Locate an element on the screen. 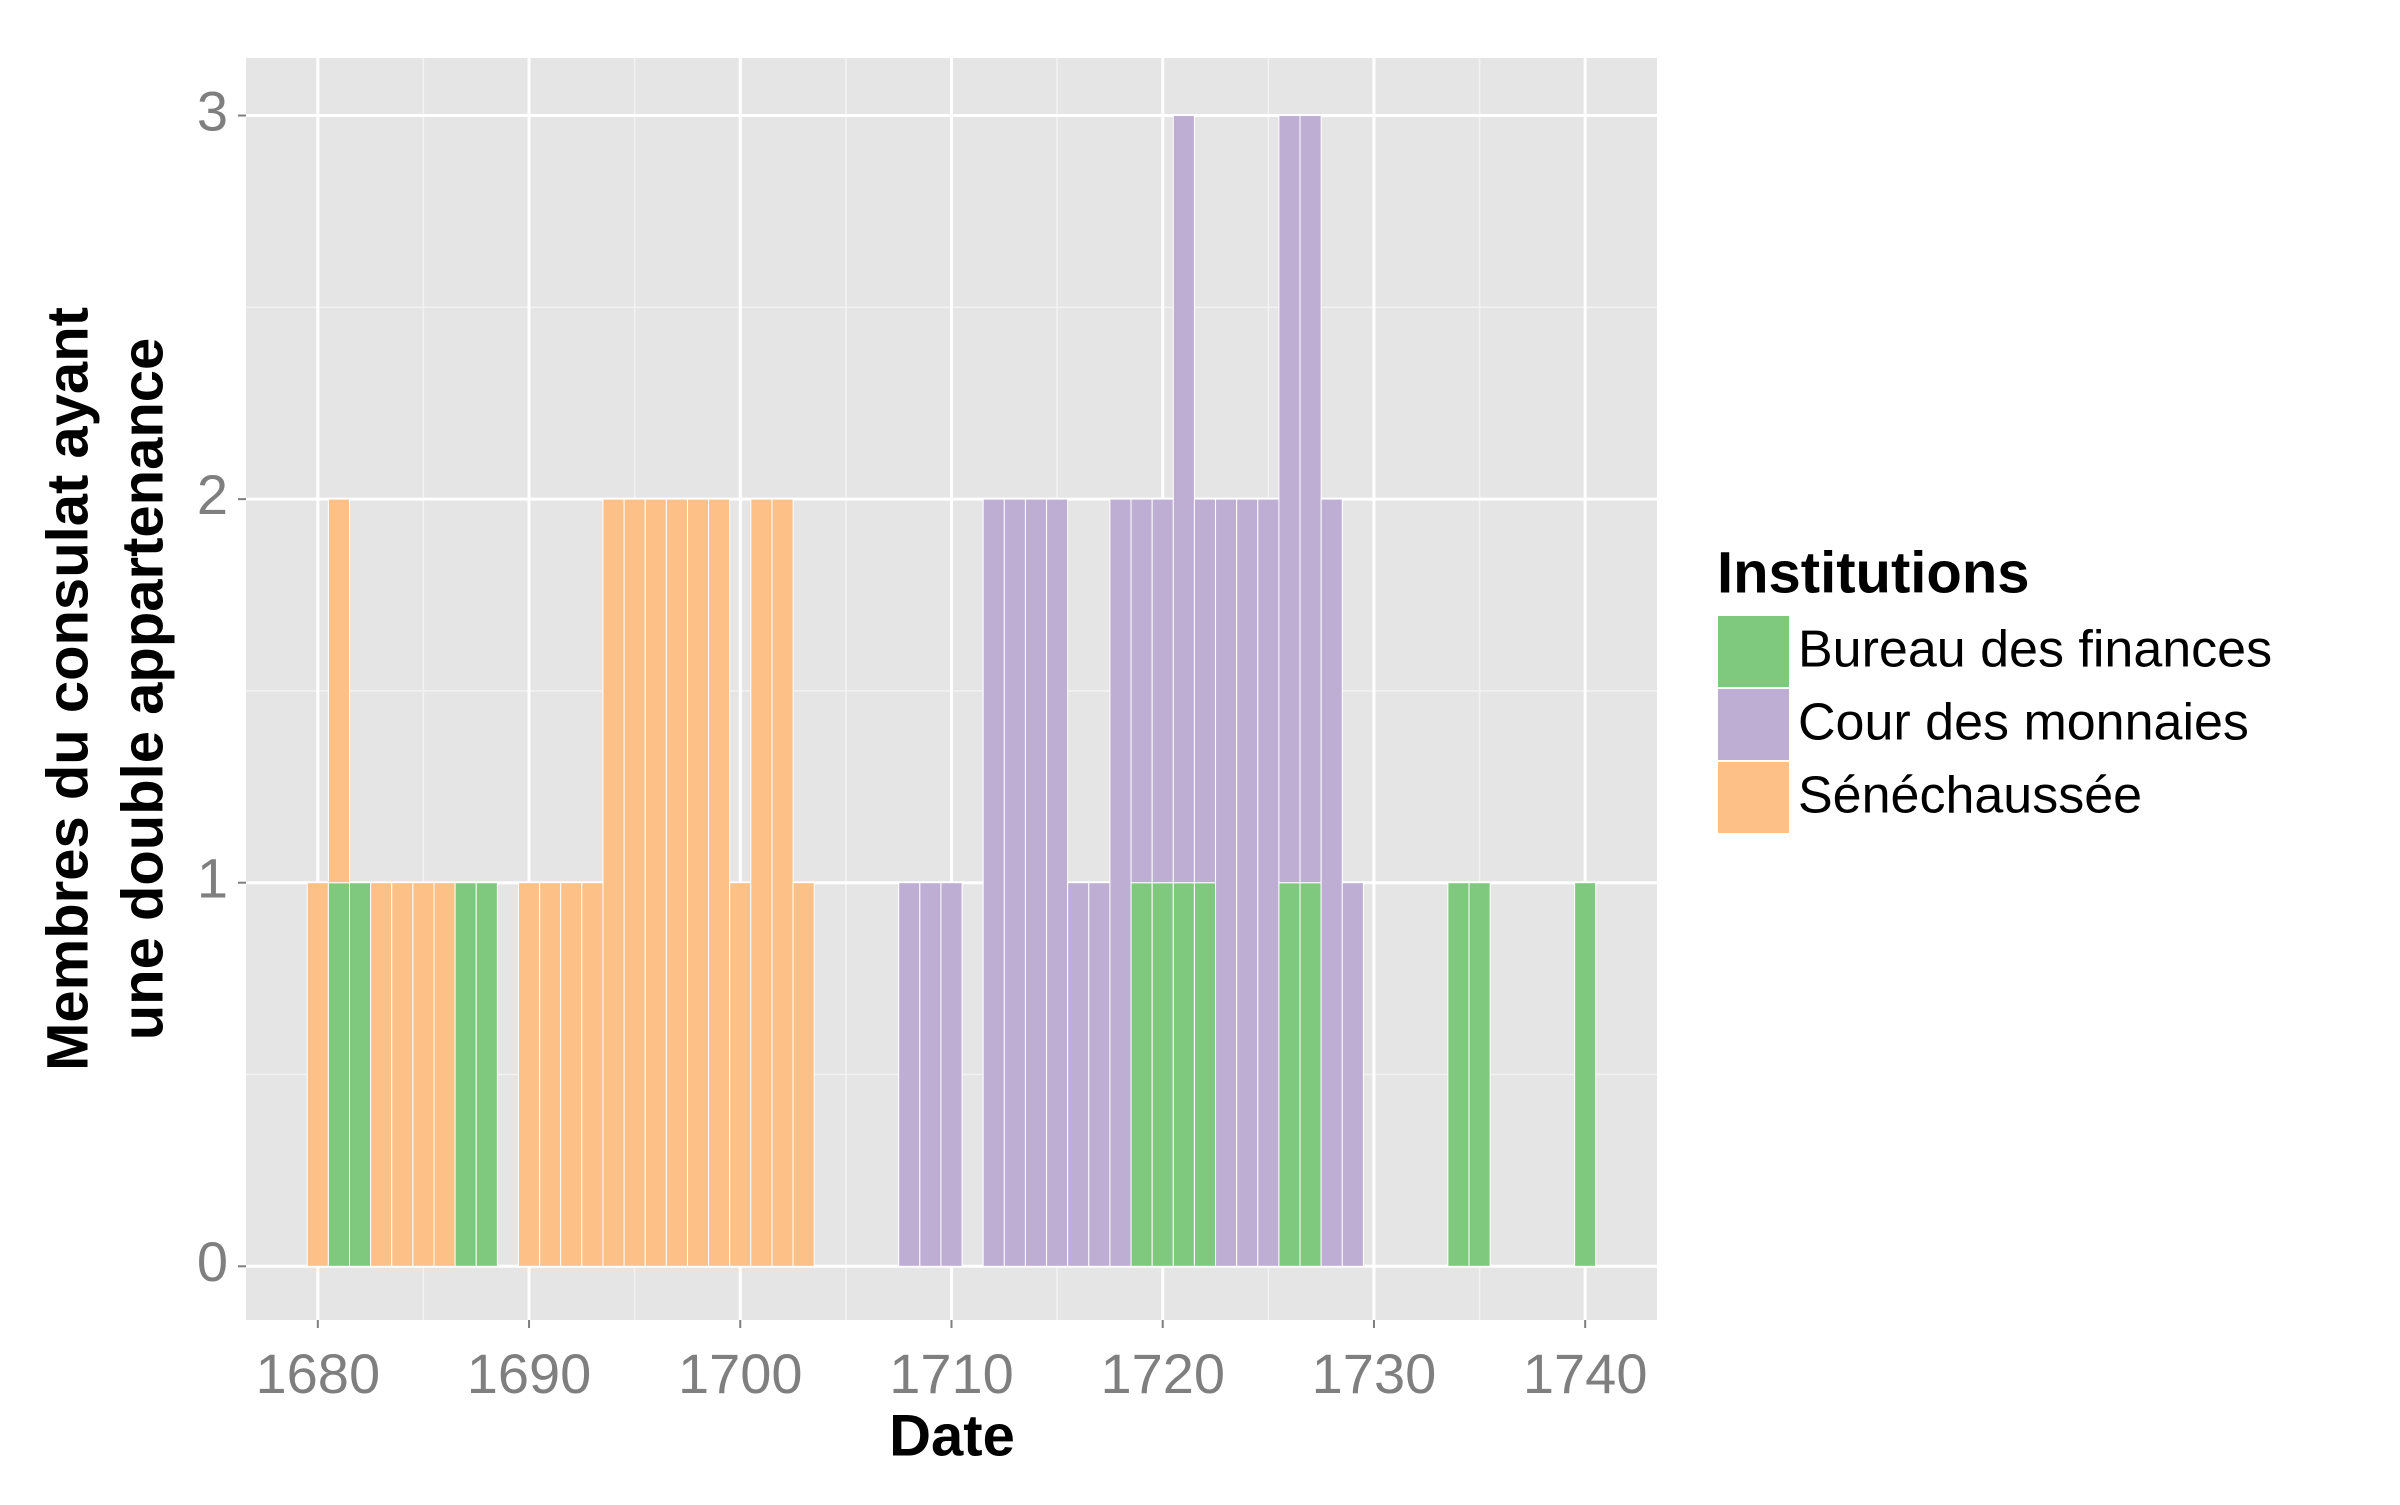 The height and width of the screenshot is (1505, 2400). y-tick-label: 3 is located at coordinates (212, 110).